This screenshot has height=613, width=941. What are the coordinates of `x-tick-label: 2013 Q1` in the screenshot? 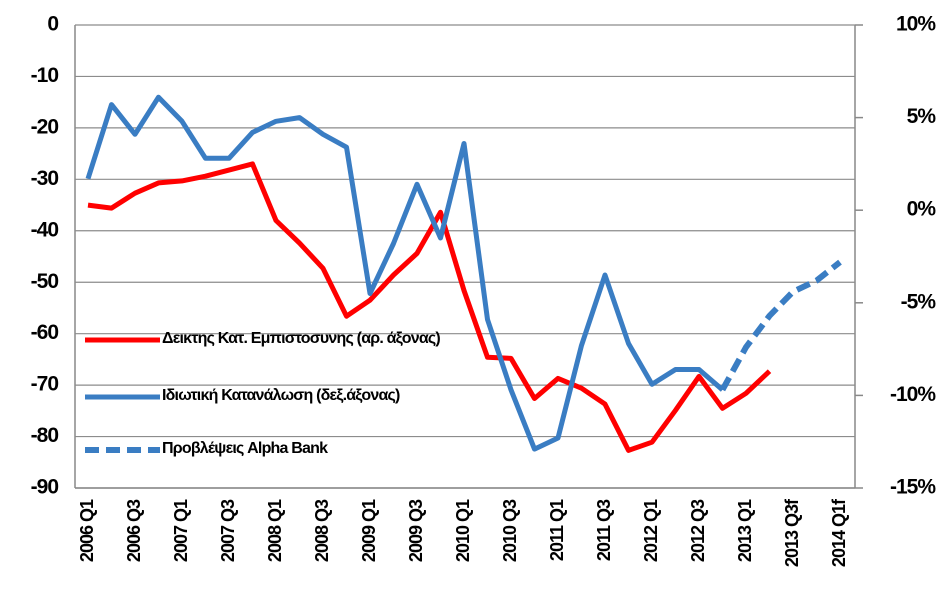 It's located at (745, 530).